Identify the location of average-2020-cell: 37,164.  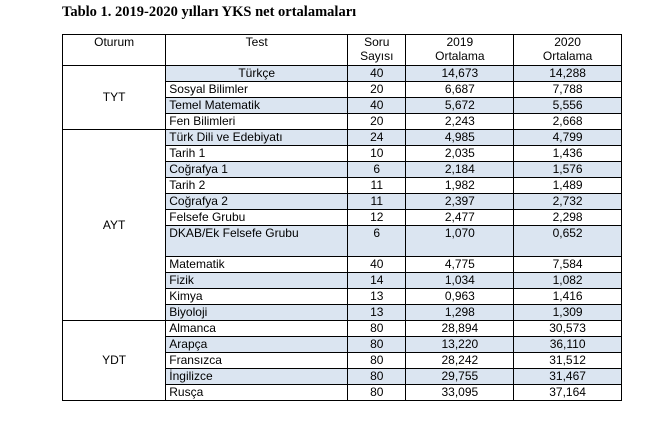
(567, 392).